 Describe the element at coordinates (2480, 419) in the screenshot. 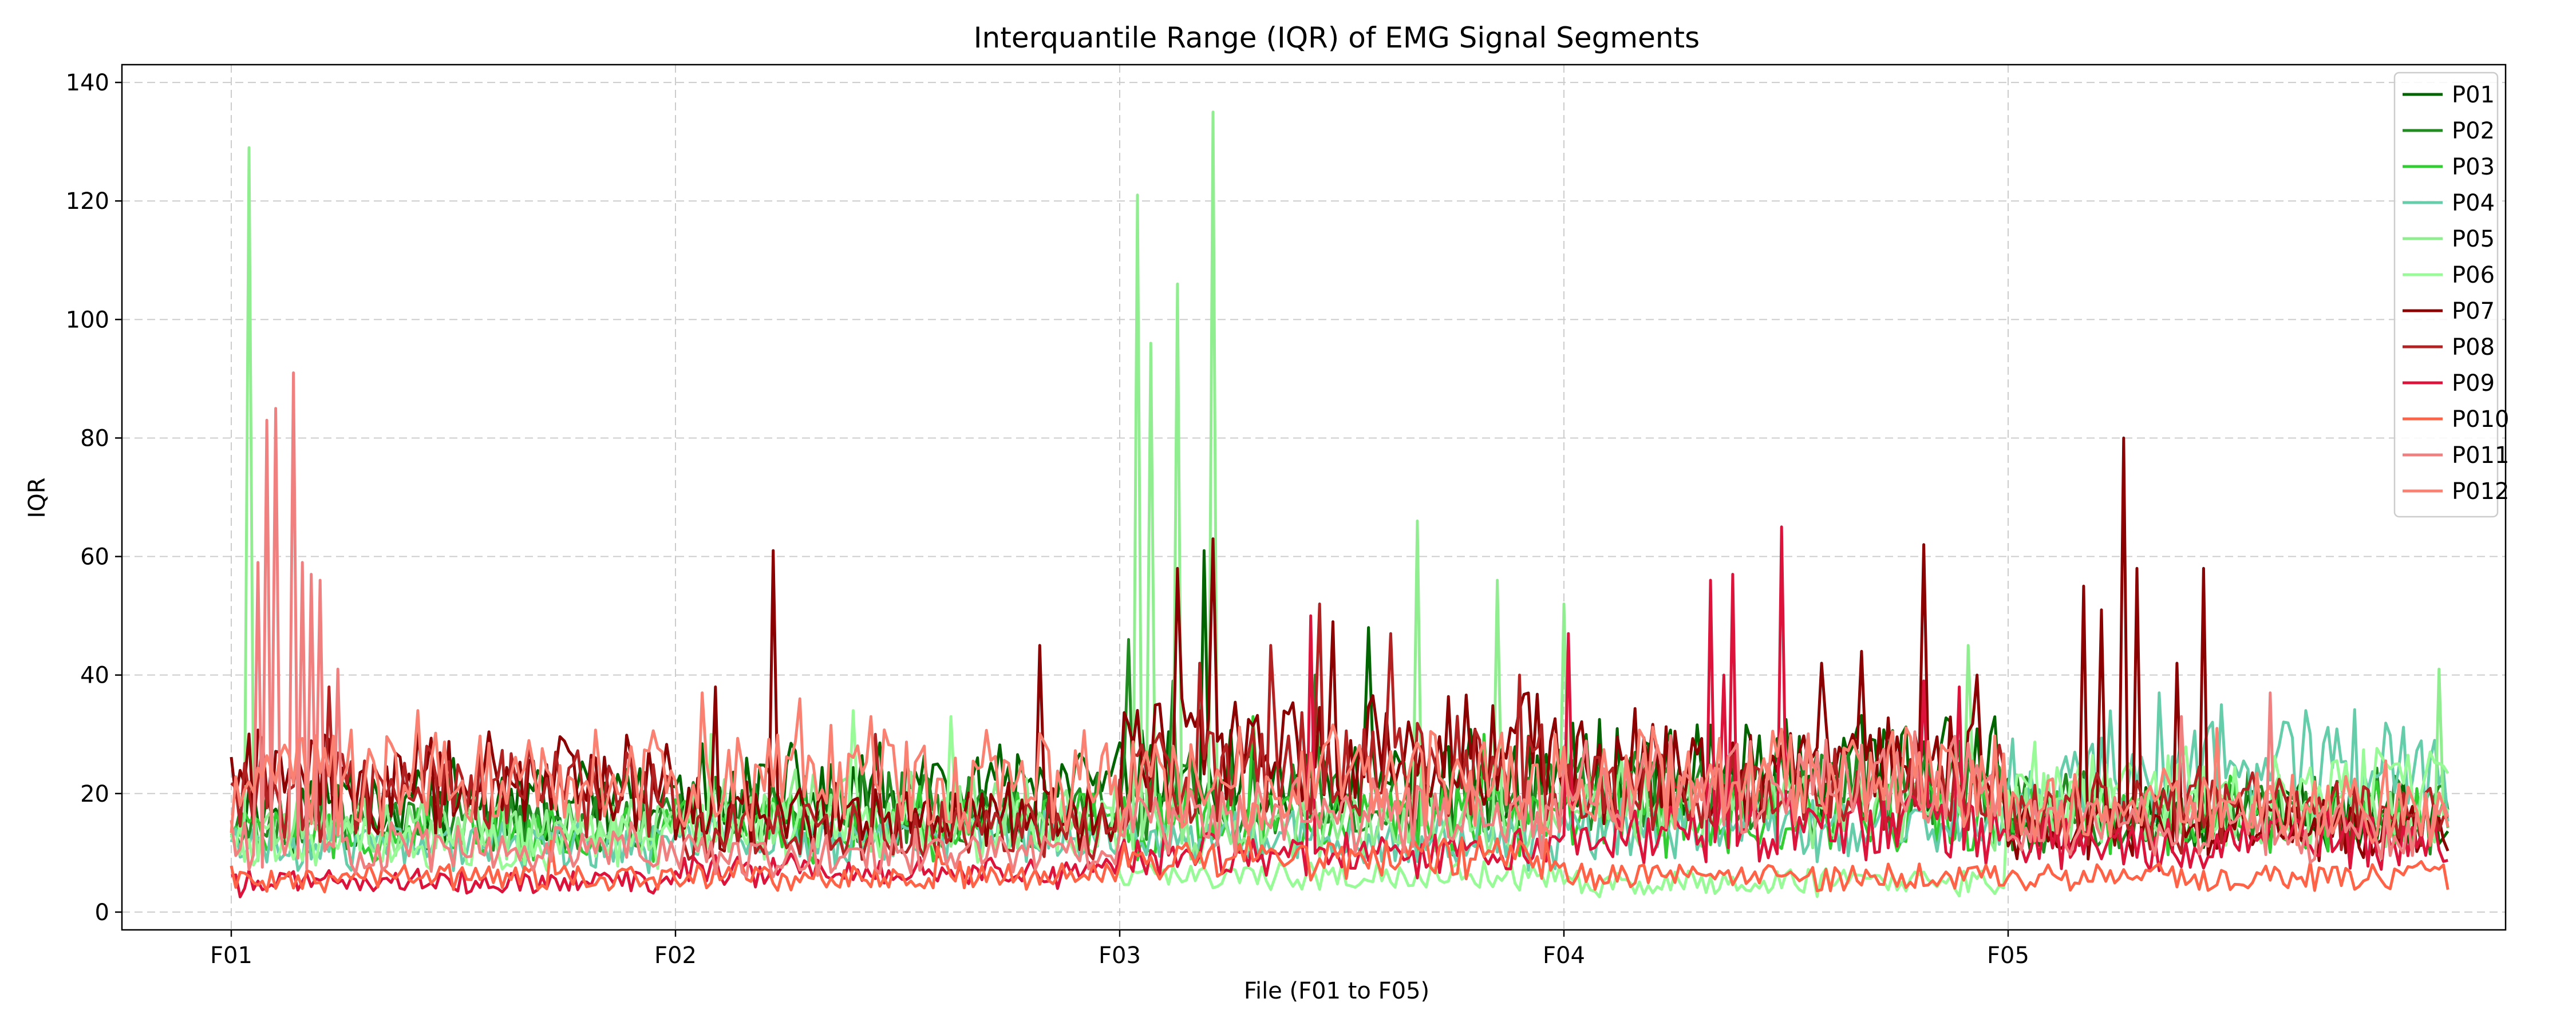

I see `legend-label: P010` at that location.